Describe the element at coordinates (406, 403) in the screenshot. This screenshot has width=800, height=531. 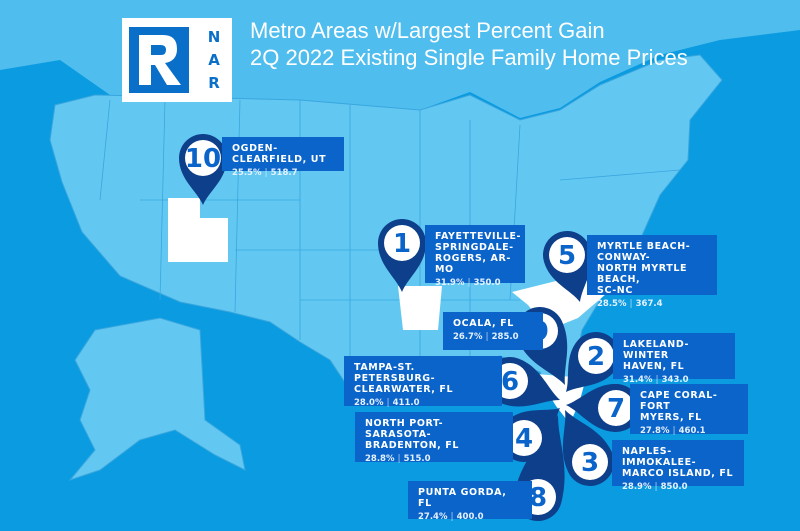
I see `median-price: 411.0` at that location.